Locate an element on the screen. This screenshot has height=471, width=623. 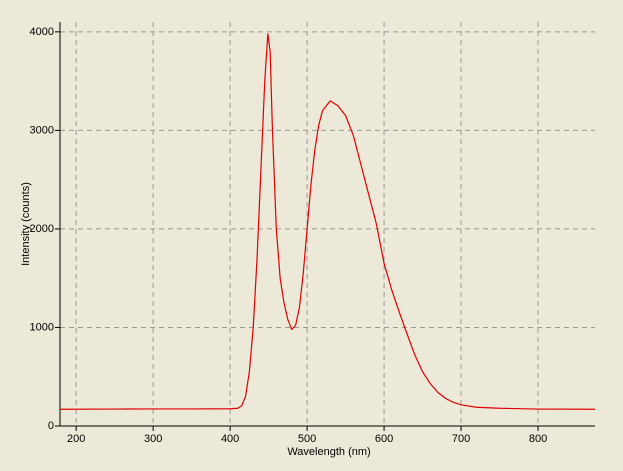
x-tick-label: 300 is located at coordinates (153, 439).